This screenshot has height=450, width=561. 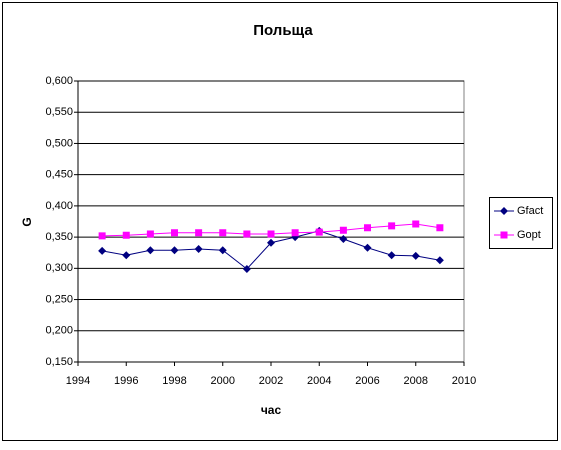 I want to click on y-tick-label: 0,200, so click(x=59, y=331).